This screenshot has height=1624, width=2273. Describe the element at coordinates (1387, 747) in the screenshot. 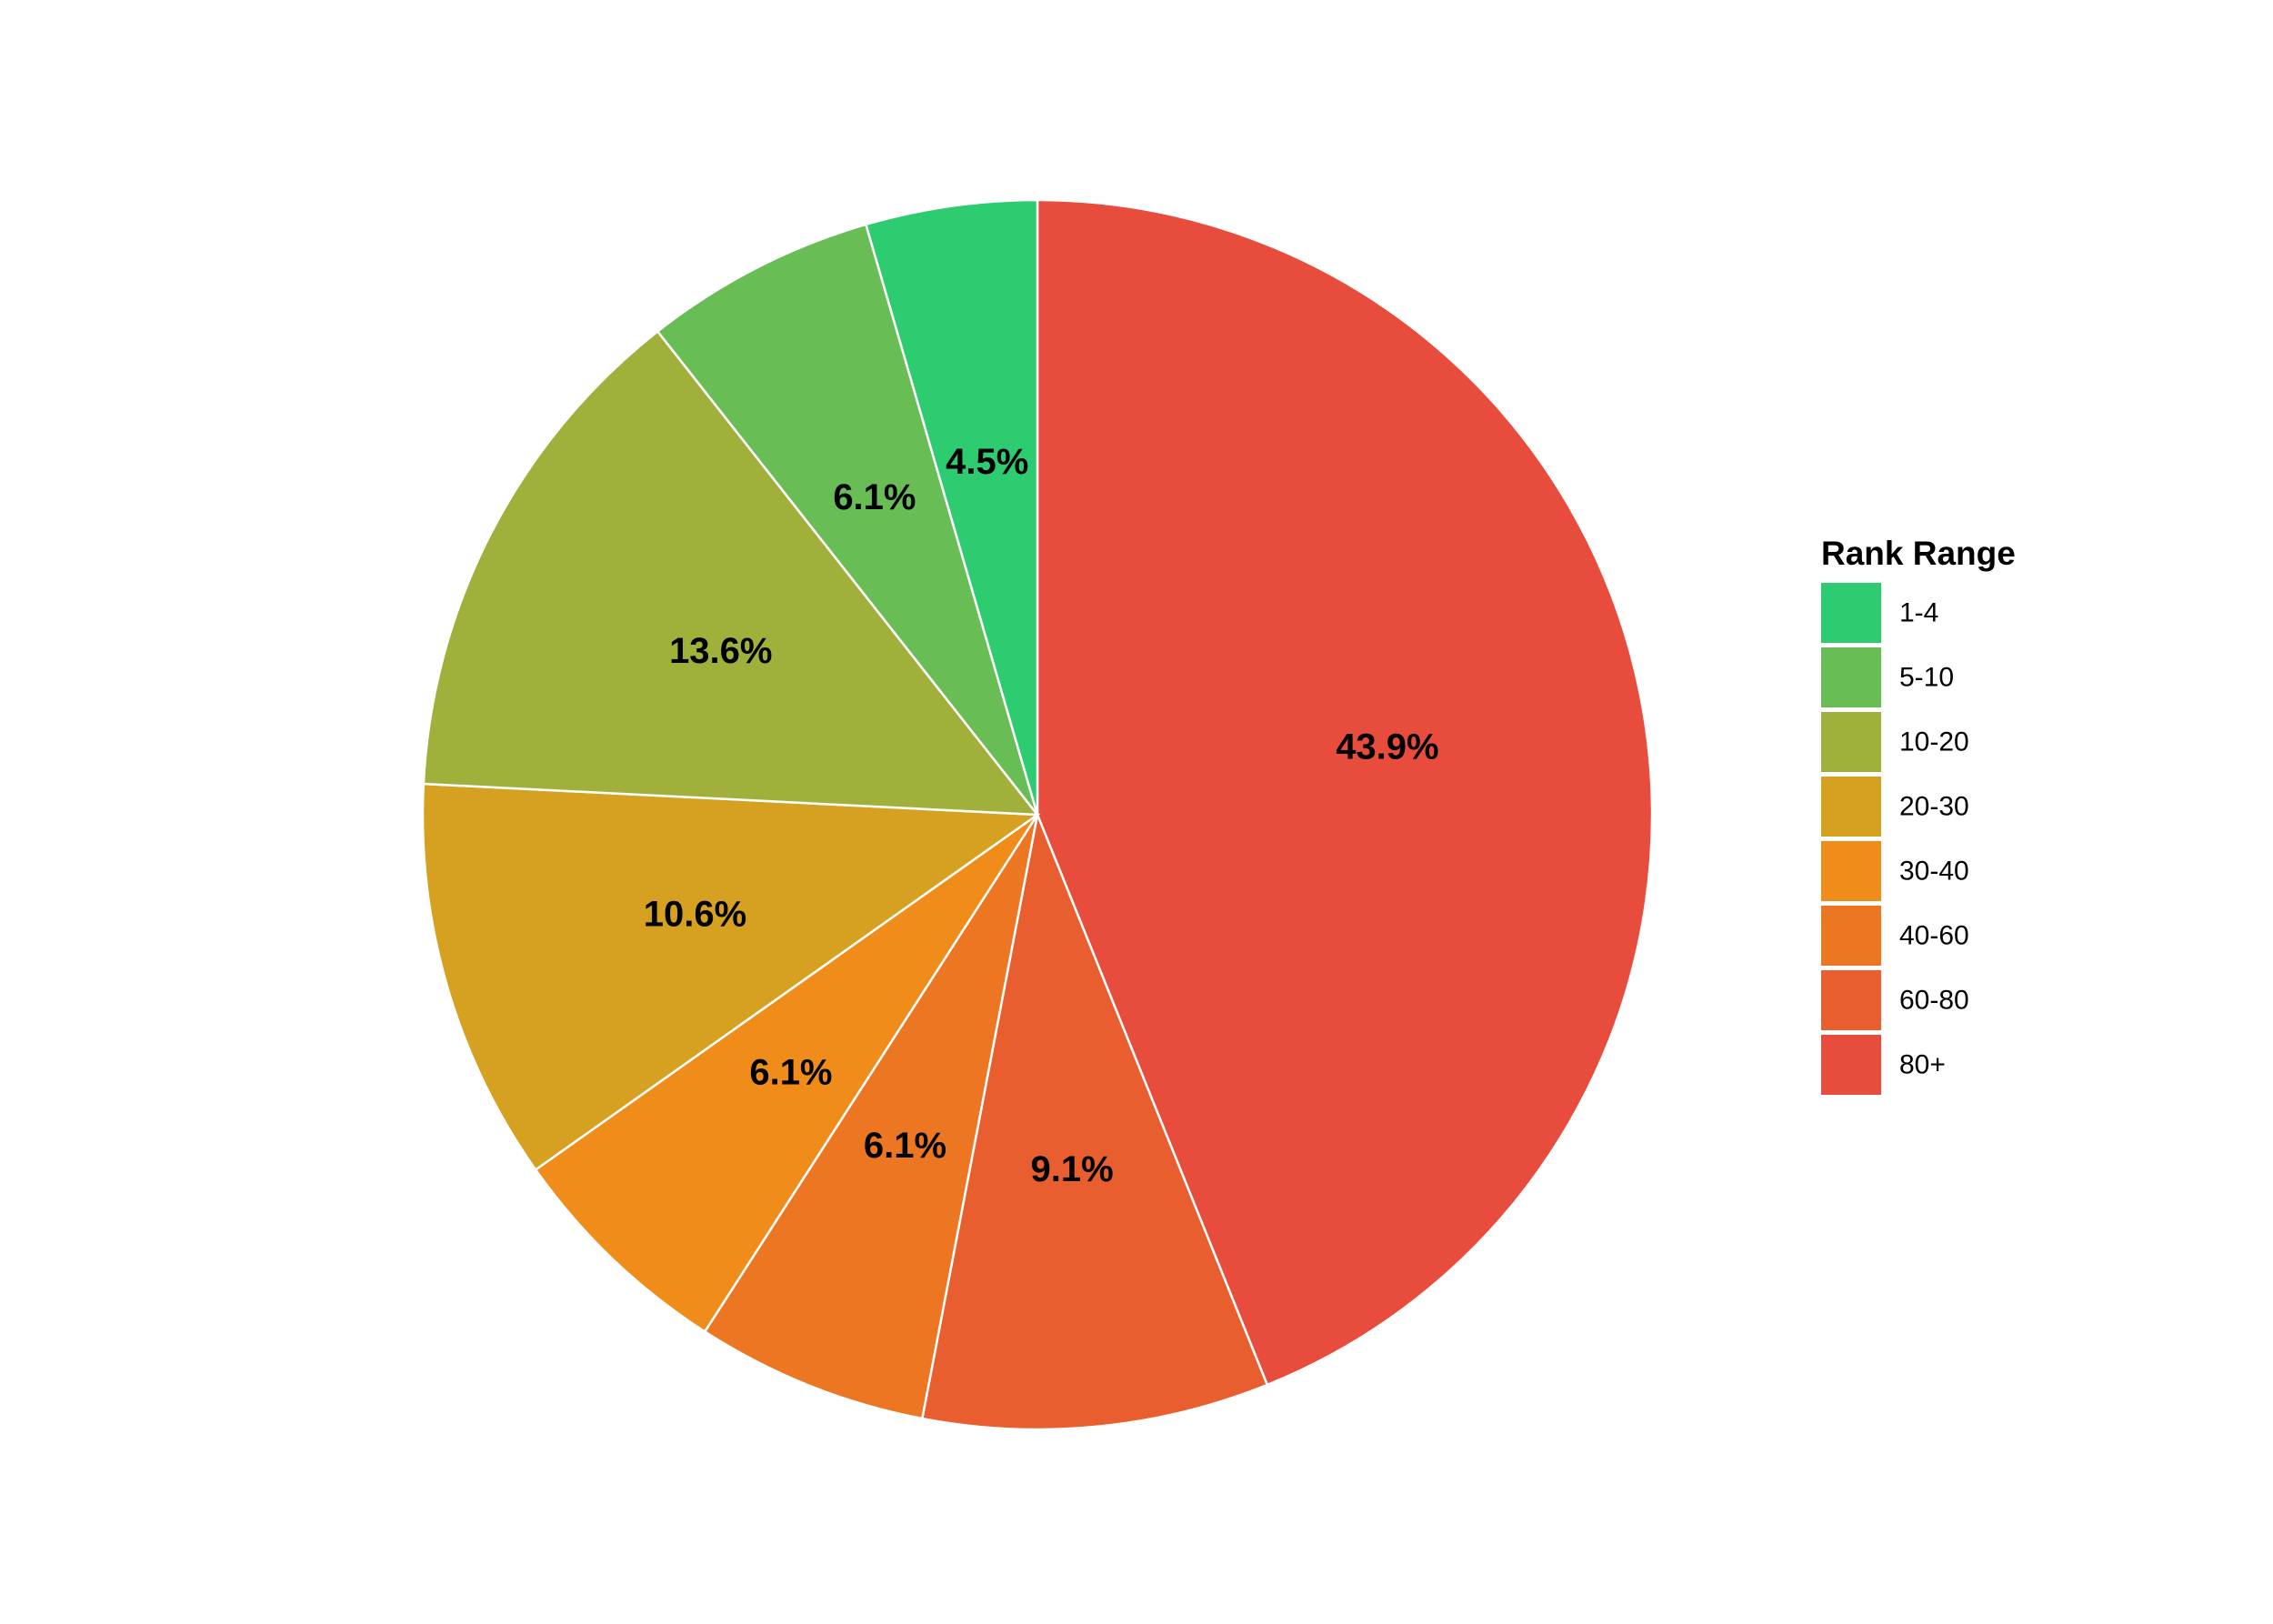

I see `pie-slice-label: 43.9%` at that location.